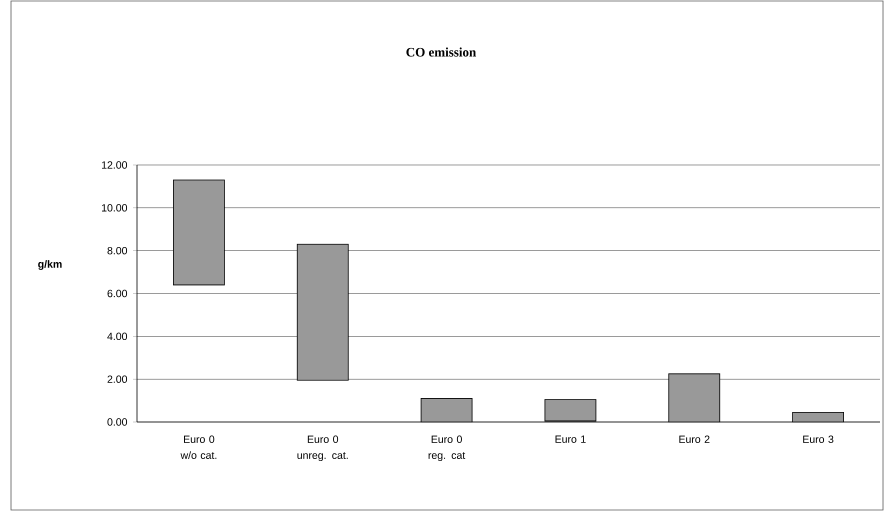 The image size is (885, 512). I want to click on y-tick-label: 2.00, so click(118, 379).